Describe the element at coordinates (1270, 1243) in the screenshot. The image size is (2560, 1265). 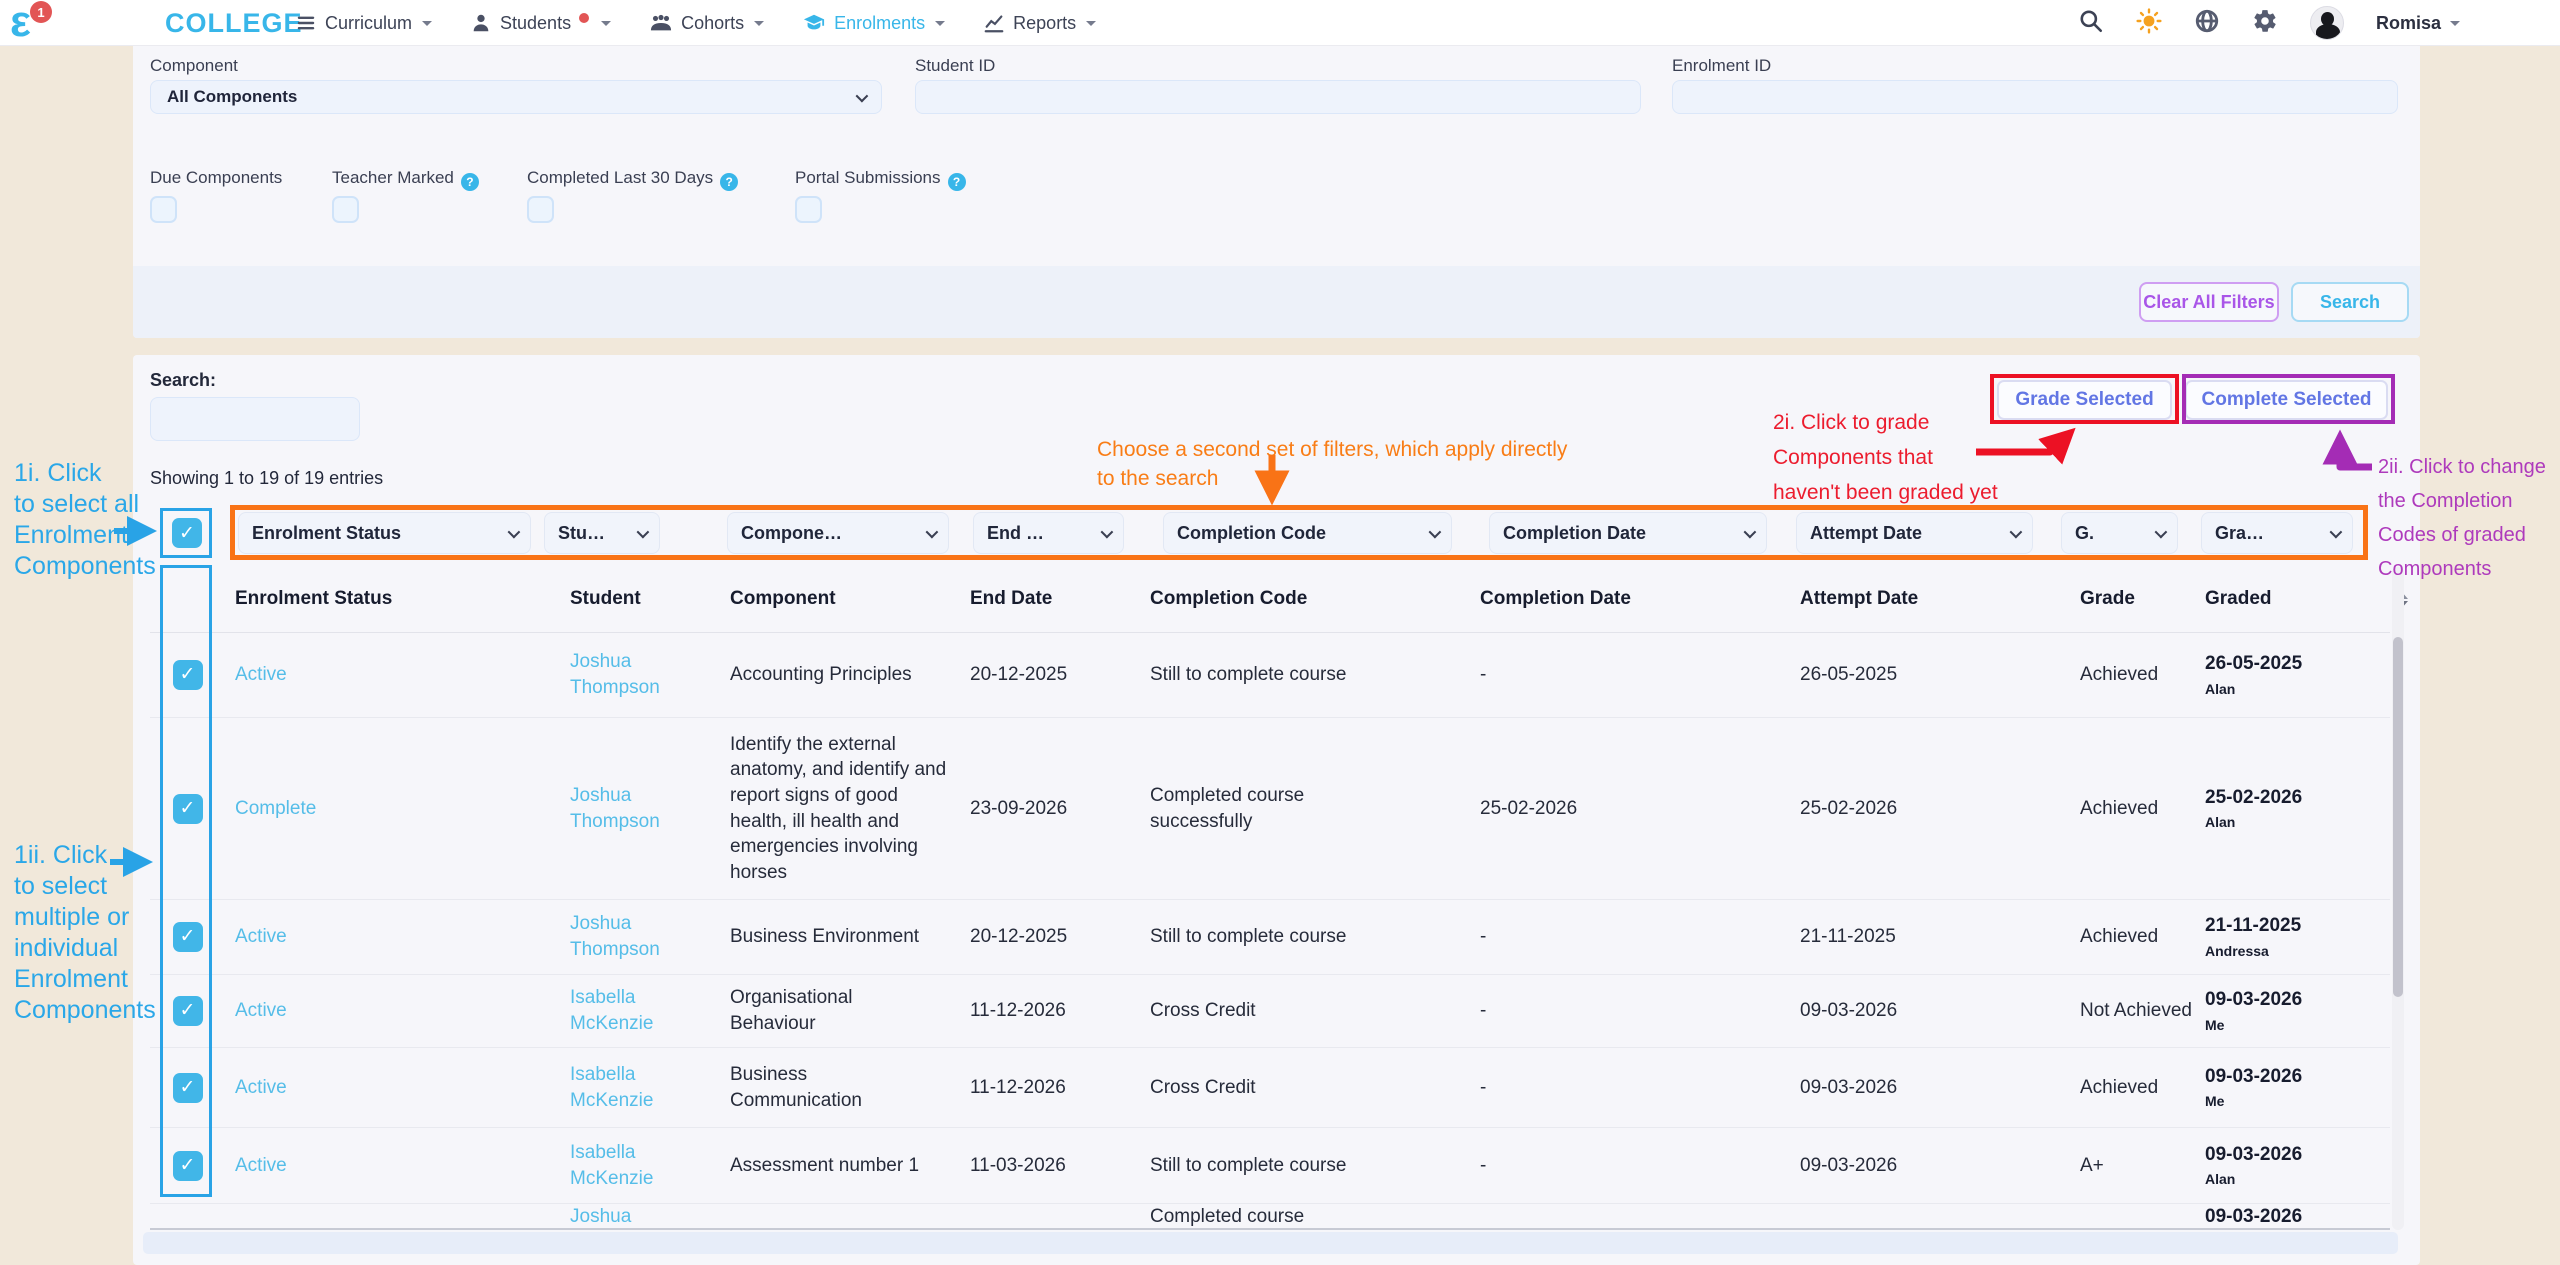
I see `horizontal-scrollbar` at that location.